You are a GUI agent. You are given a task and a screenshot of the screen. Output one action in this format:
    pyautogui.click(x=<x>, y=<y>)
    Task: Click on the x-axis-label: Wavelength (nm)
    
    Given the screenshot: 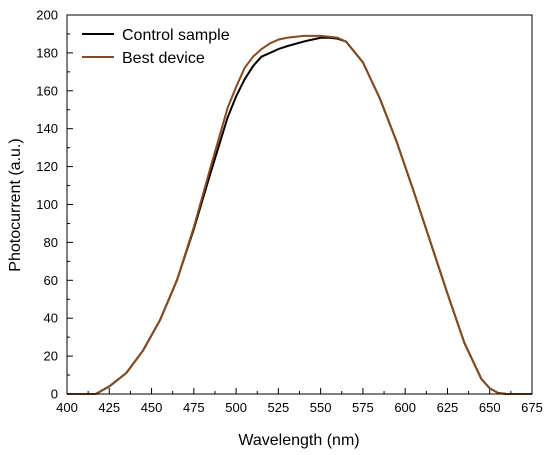 What is the action you would take?
    pyautogui.click(x=298, y=440)
    